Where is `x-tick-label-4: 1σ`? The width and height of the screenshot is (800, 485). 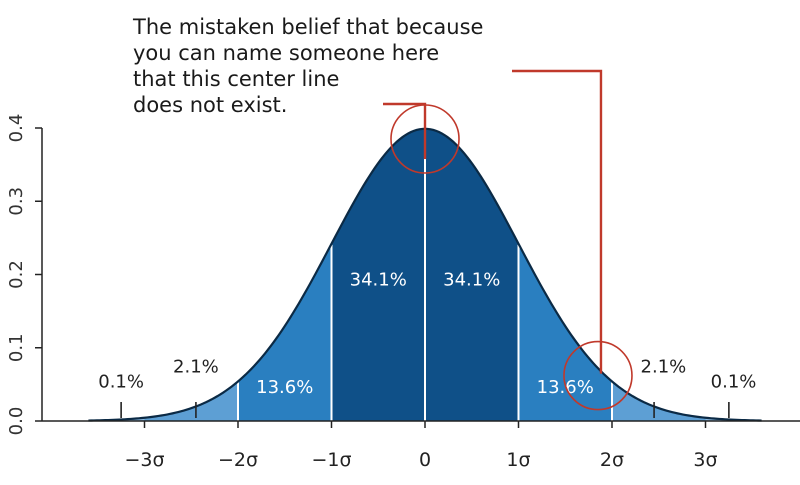
x-tick-label-4: 1σ is located at coordinates (518, 460).